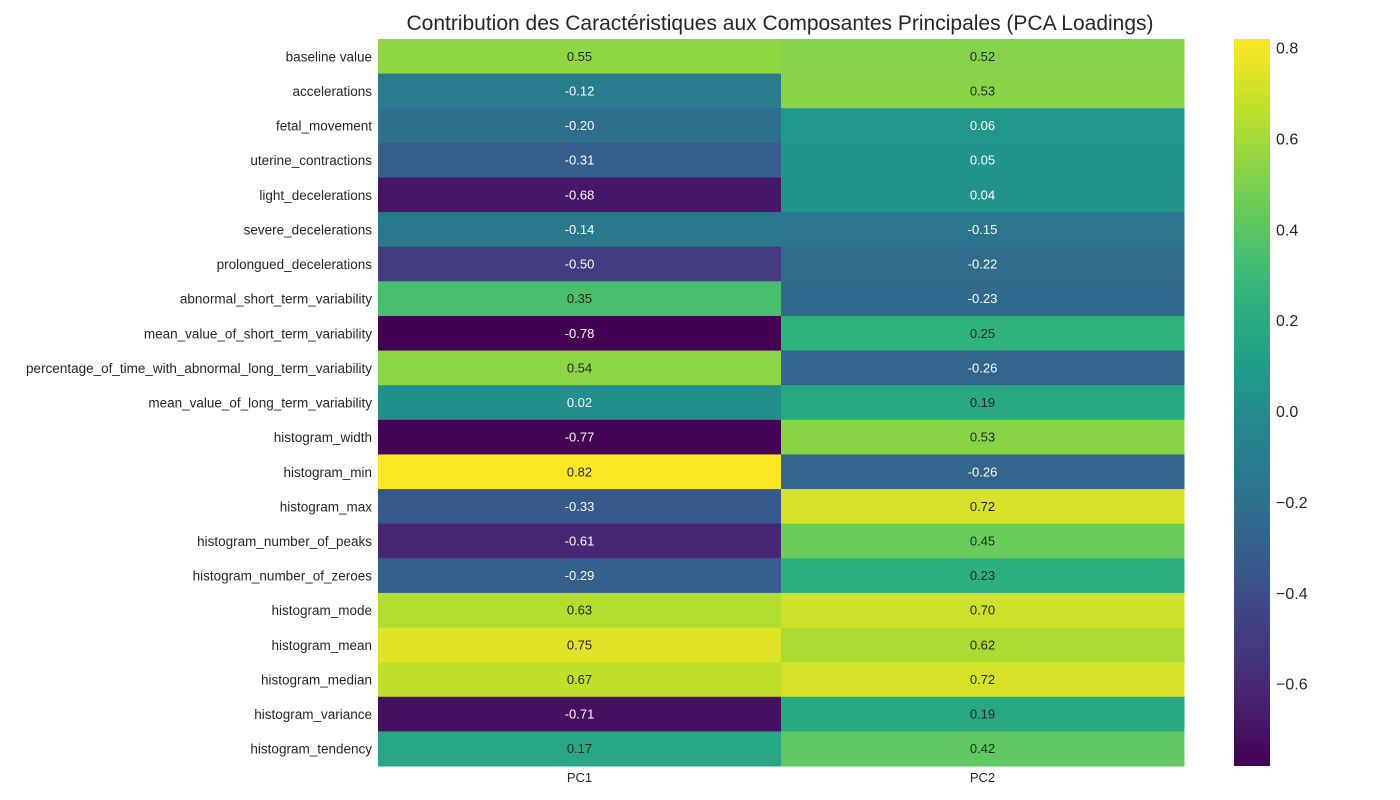  What do you see at coordinates (982, 194) in the screenshot?
I see `cell-value-label: 0.04` at bounding box center [982, 194].